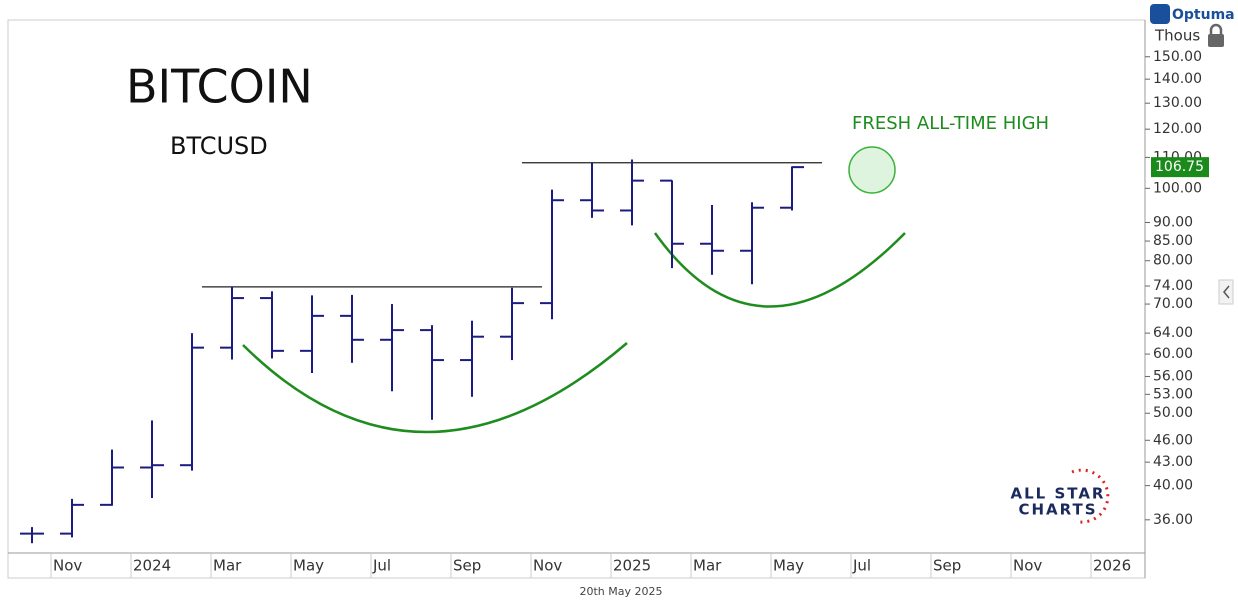 The height and width of the screenshot is (616, 1238). I want to click on lock-icon, so click(1216, 40).